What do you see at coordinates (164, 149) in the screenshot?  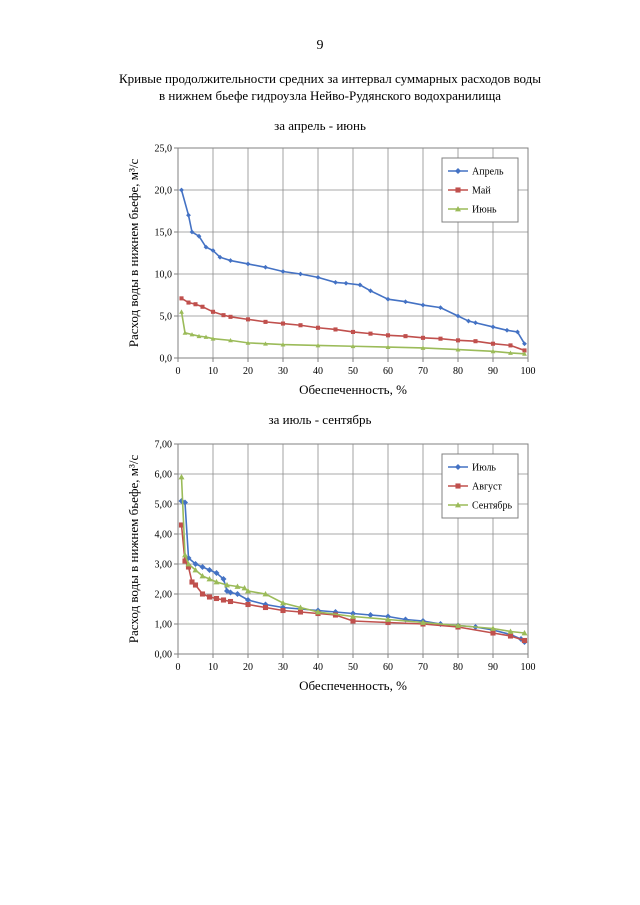 I see `y-tick-label: 25,0` at bounding box center [164, 149].